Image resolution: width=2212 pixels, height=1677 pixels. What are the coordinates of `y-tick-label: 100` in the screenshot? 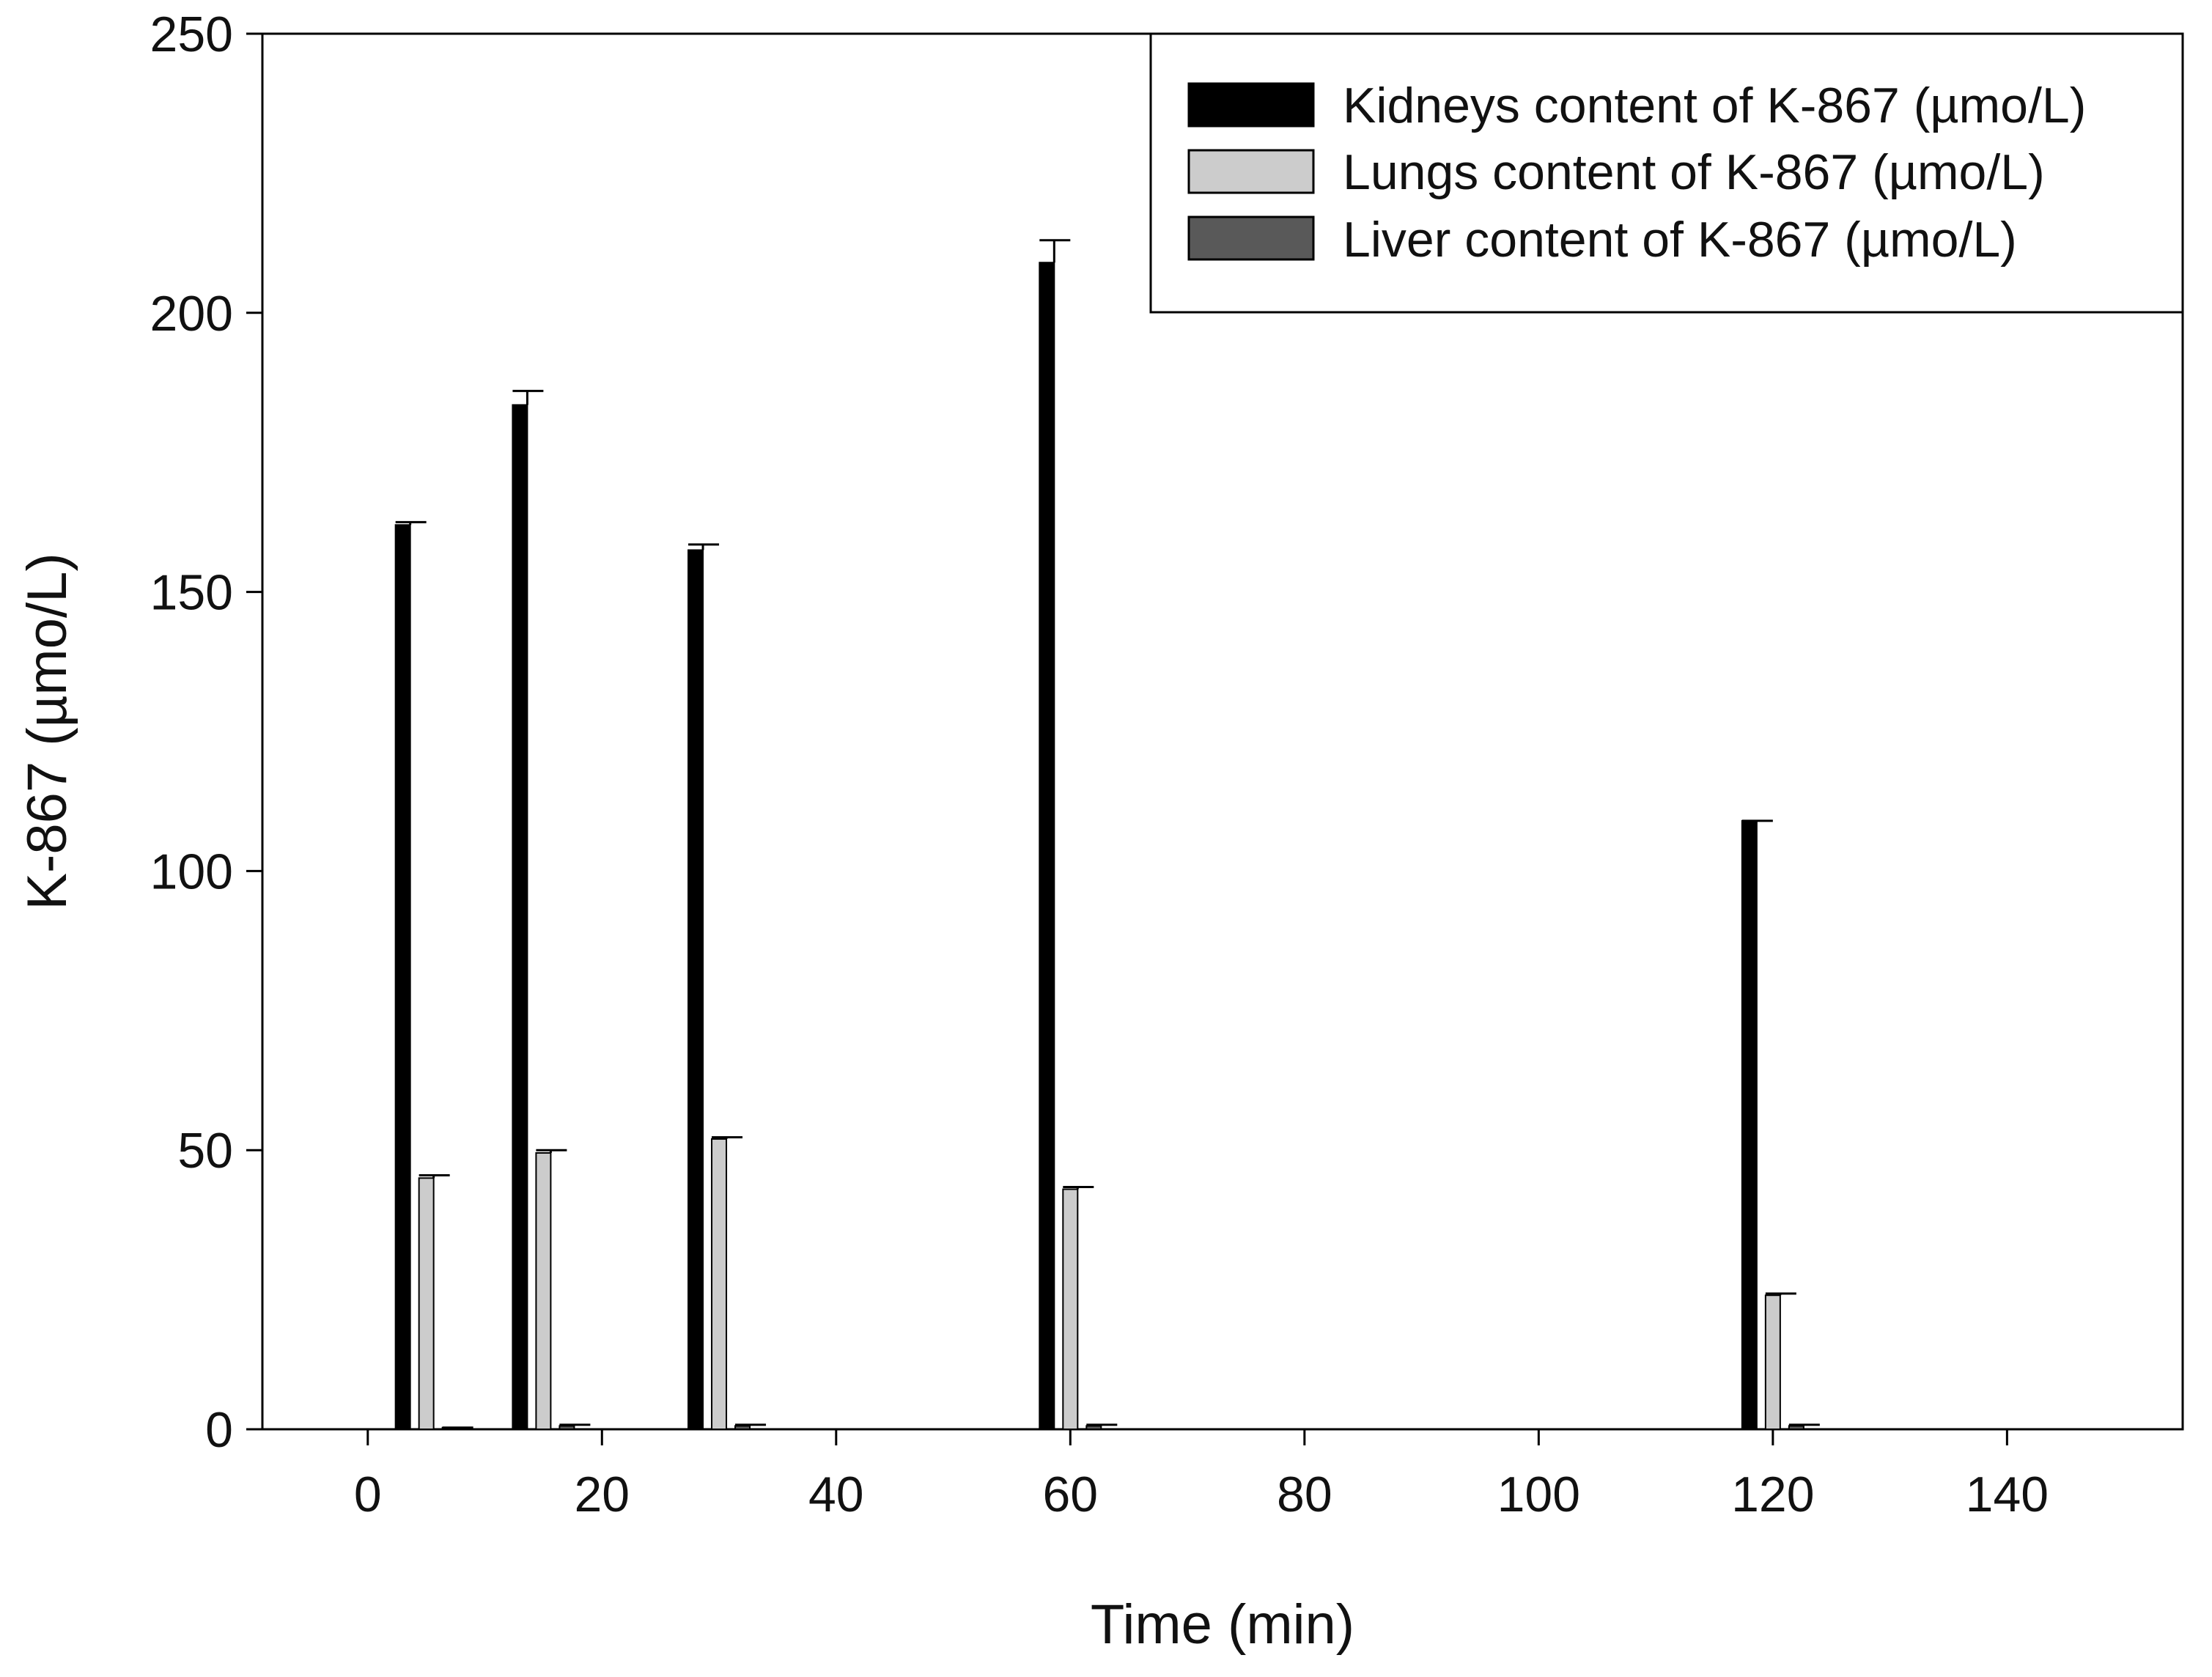 It's located at (191, 871).